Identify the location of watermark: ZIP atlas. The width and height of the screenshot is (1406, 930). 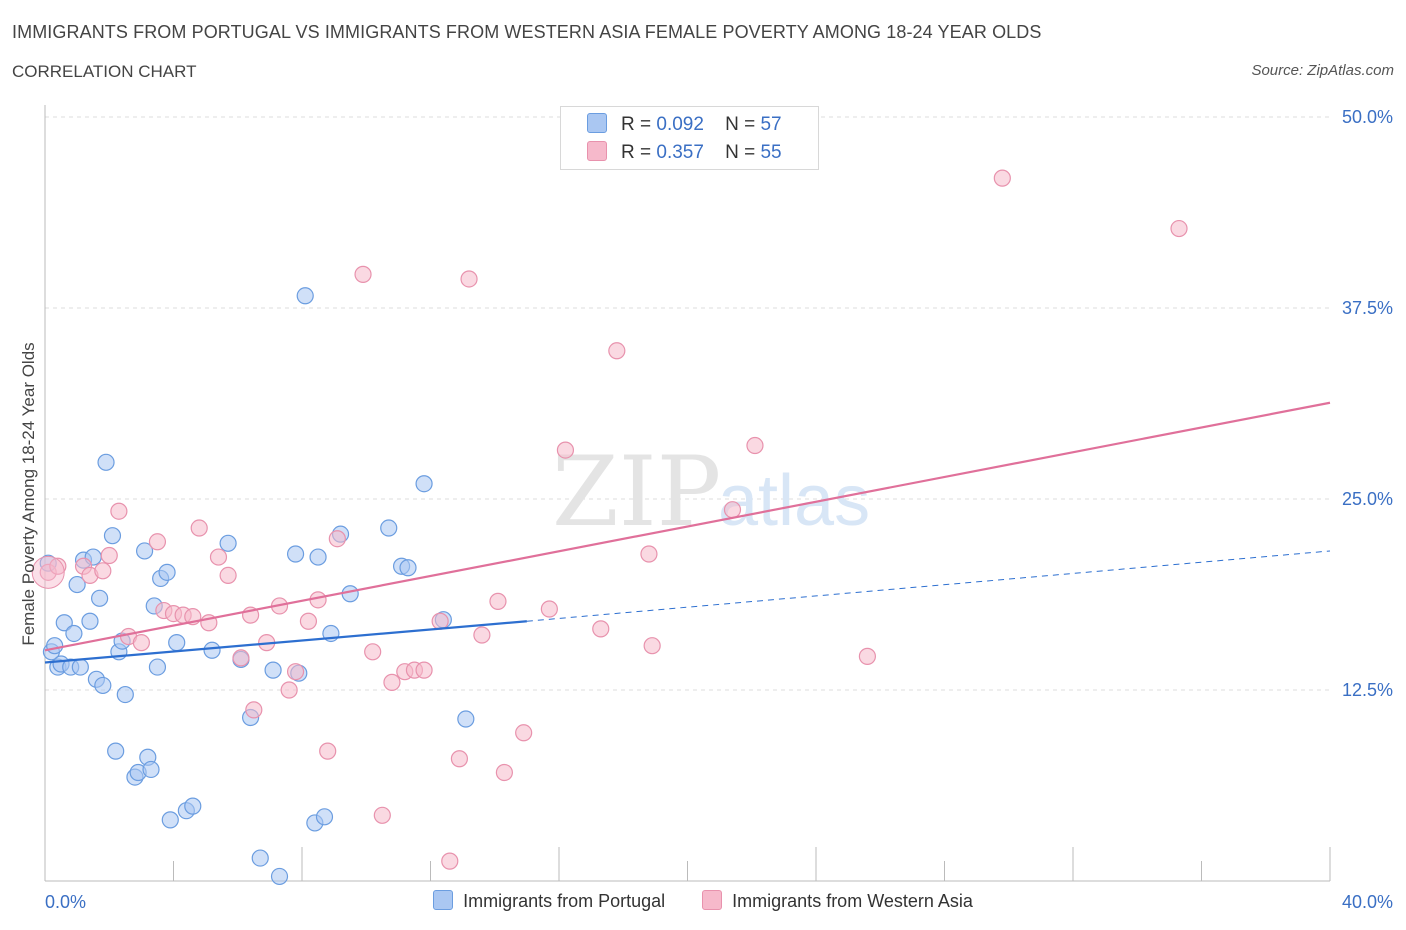
(711, 492).